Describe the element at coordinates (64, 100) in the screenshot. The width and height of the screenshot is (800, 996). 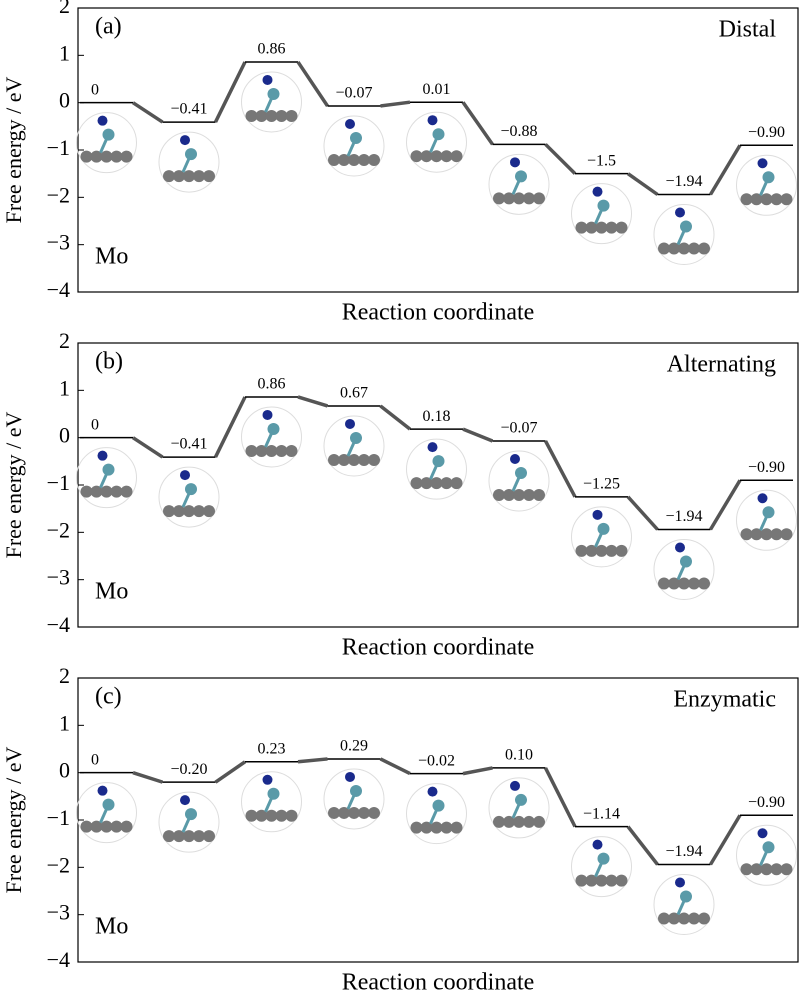
I see `y-tick-label: 0` at that location.